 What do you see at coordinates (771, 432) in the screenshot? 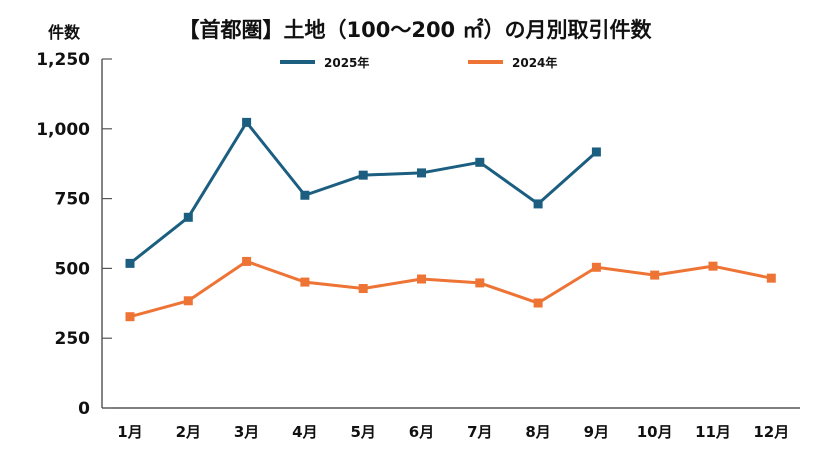
I see `x-tick-label: 12月` at bounding box center [771, 432].